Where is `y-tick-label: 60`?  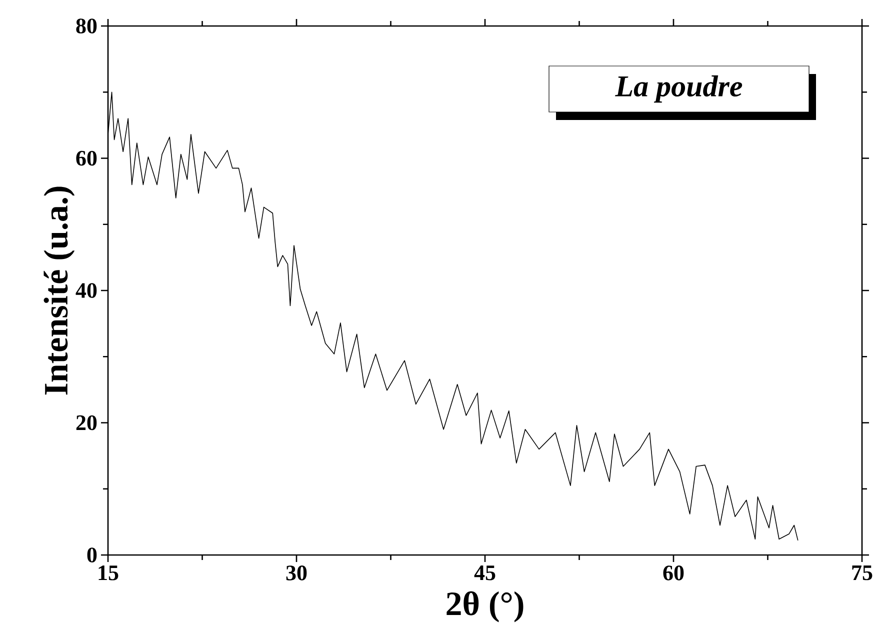 y-tick-label: 60 is located at coordinates (86, 158).